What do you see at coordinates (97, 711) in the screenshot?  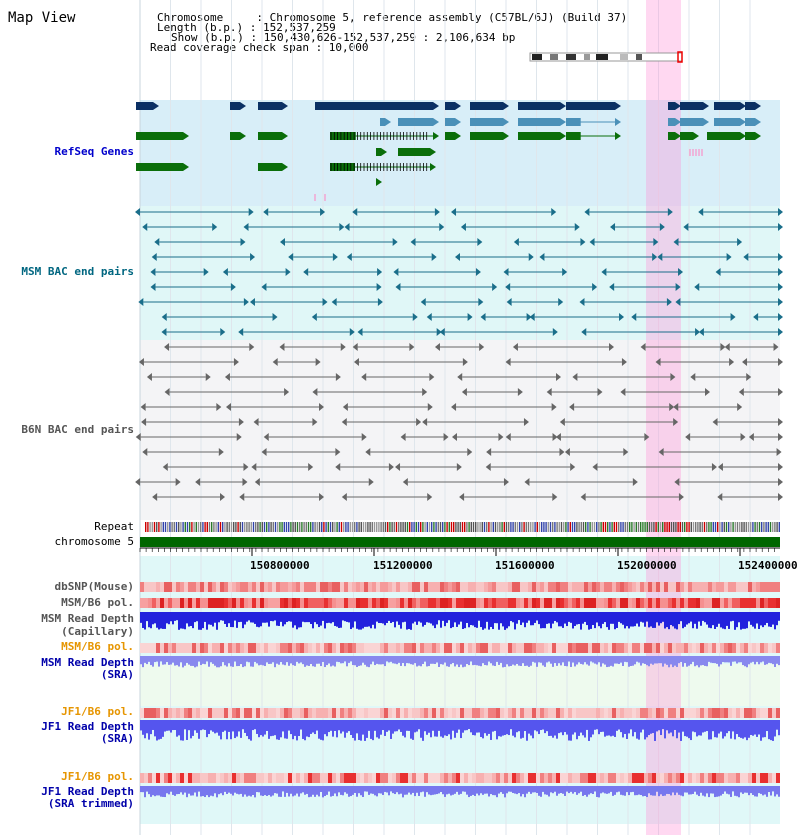 I see `track-label-jf1-b6-pol: JF1/B6 pol.` at bounding box center [97, 711].